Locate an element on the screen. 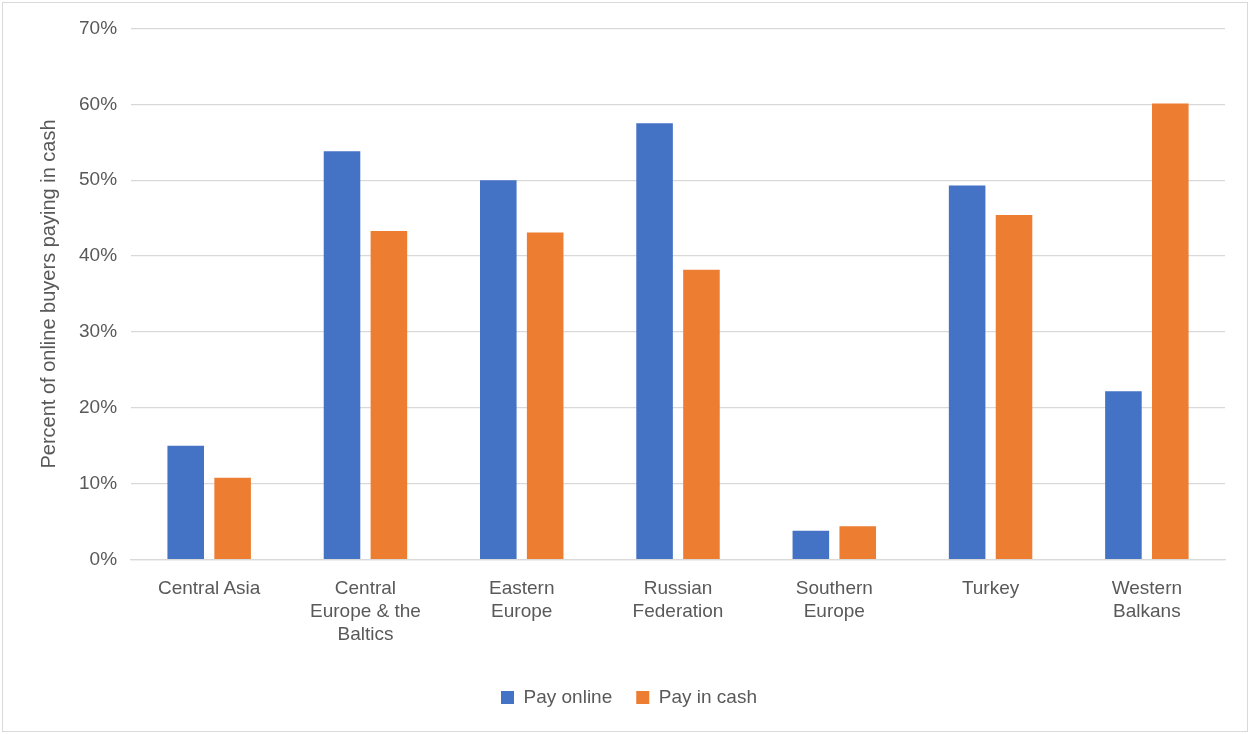 The height and width of the screenshot is (734, 1250). y-tick-label: 0% is located at coordinates (103, 558).